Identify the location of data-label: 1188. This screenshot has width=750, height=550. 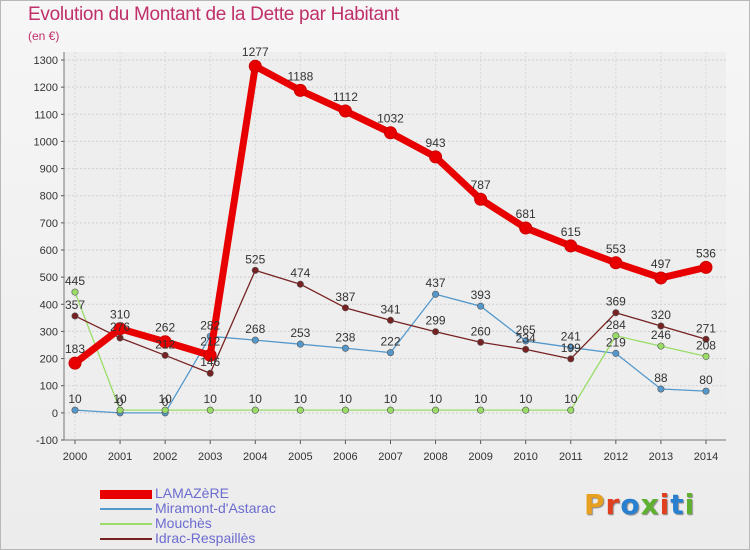
(300, 76).